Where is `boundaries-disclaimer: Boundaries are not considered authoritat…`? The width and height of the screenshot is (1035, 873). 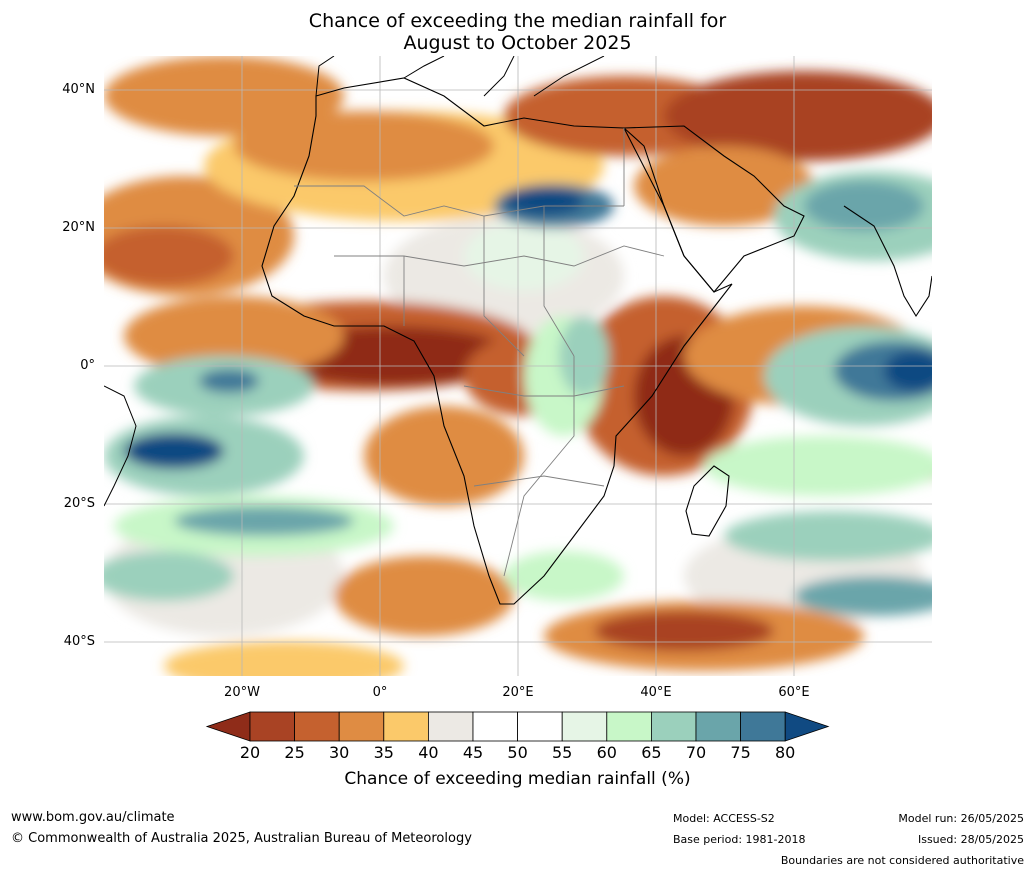
boundaries-disclaimer: Boundaries are not considered authoritat… is located at coordinates (902, 860).